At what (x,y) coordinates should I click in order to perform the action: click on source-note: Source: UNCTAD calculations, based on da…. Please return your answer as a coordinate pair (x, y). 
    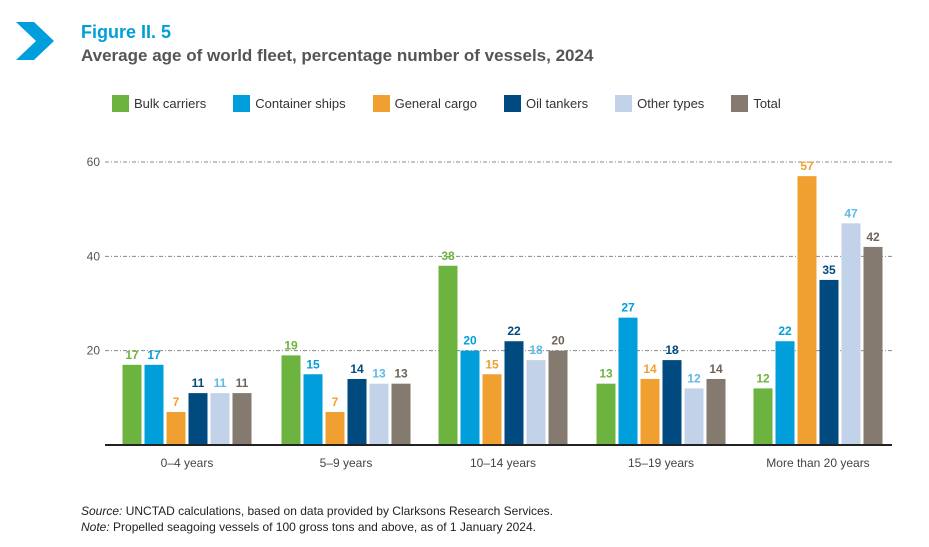
    Looking at the image, I should click on (317, 511).